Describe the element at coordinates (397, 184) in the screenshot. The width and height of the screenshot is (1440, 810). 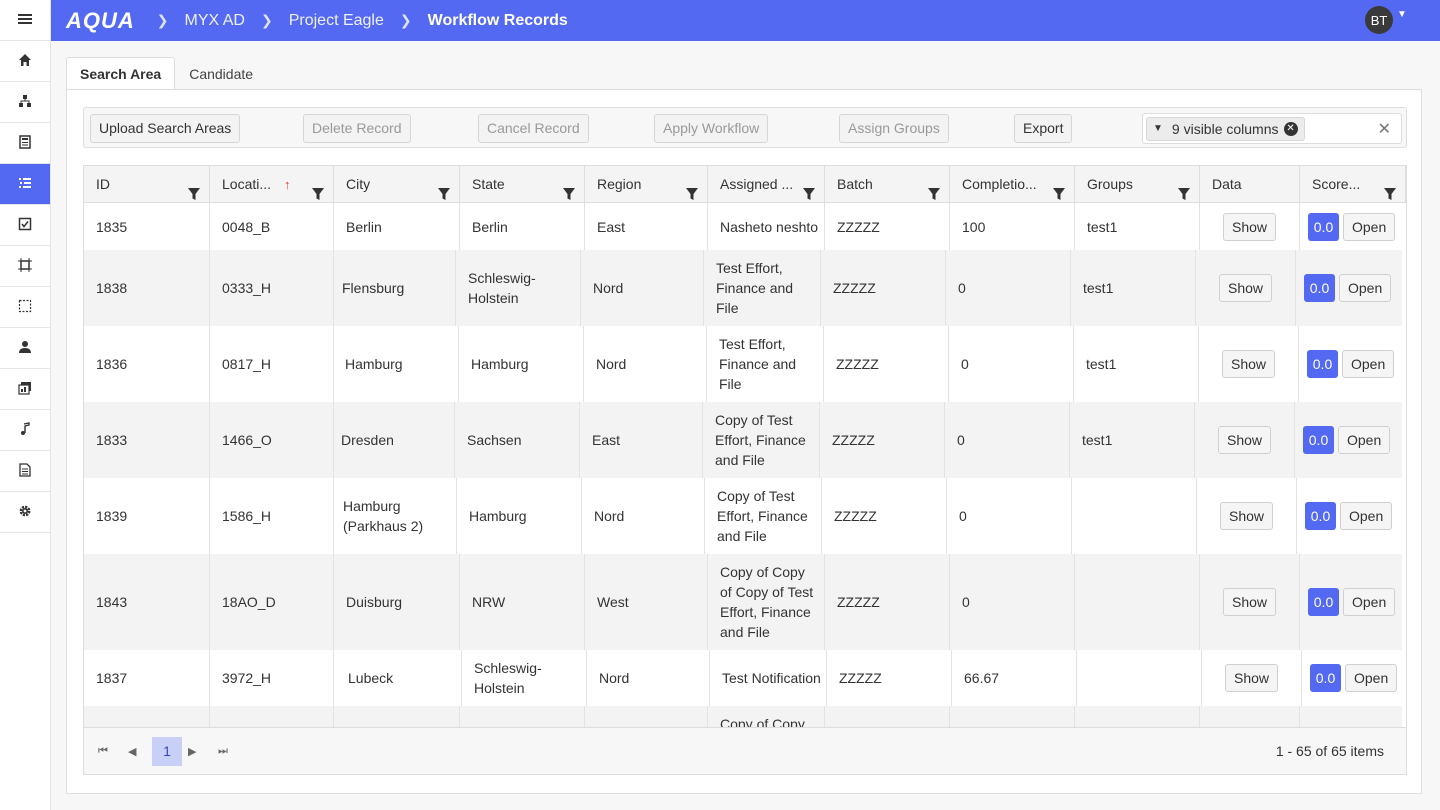
I see `column-header: City` at that location.